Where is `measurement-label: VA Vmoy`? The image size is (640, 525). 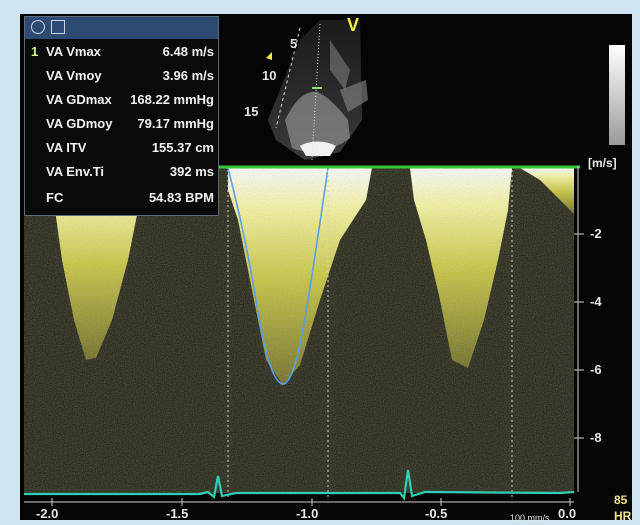
measurement-label: VA Vmoy is located at coordinates (74, 75).